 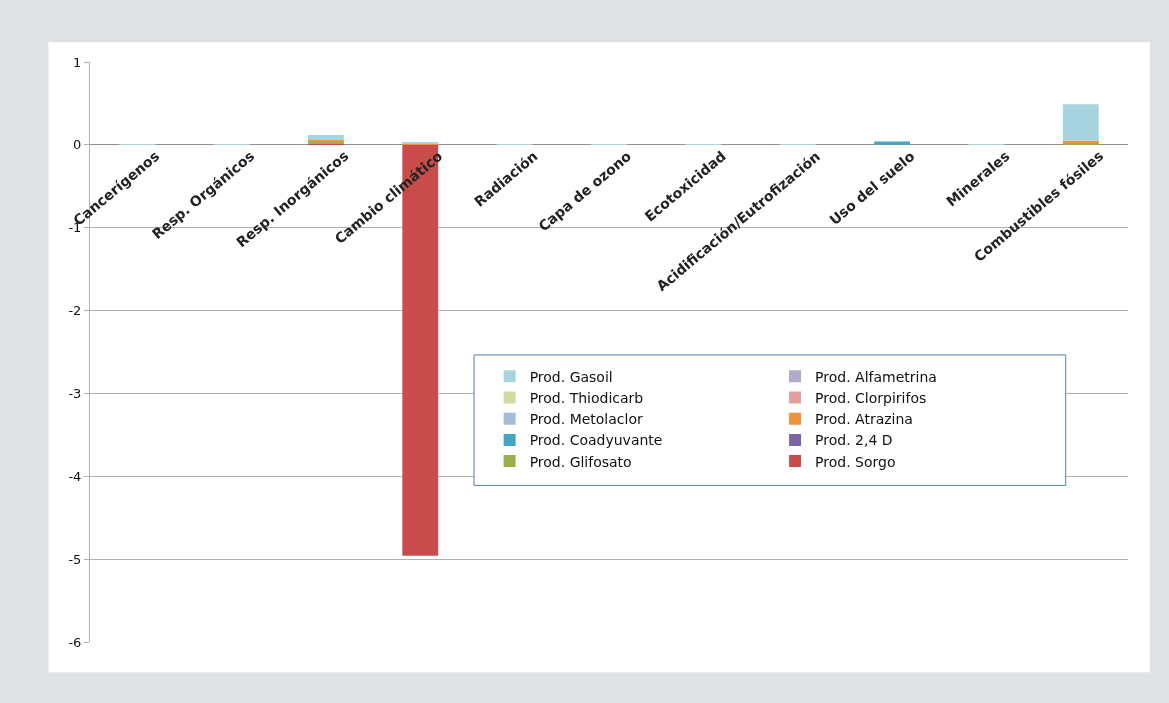 I want to click on legend-label: Prod. Alfametrina, so click(x=876, y=376).